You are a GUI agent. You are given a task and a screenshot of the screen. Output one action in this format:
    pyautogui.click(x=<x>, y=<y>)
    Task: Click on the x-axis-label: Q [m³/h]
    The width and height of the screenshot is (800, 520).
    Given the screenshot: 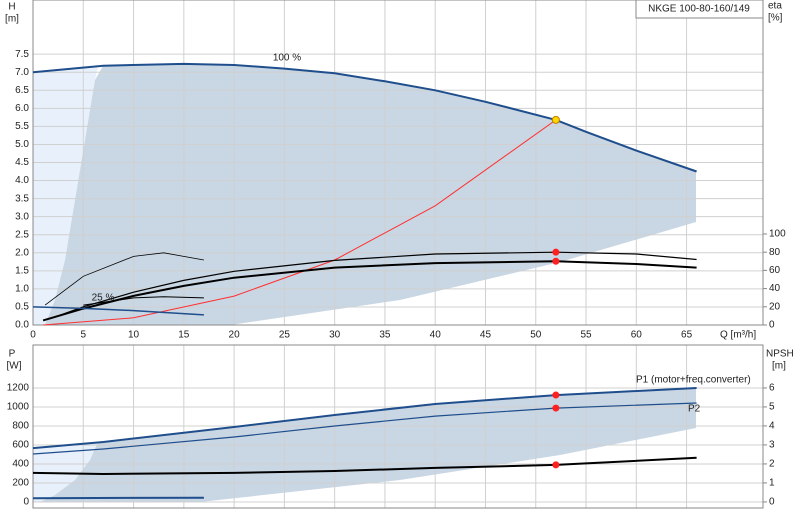 What is the action you would take?
    pyautogui.click(x=738, y=335)
    